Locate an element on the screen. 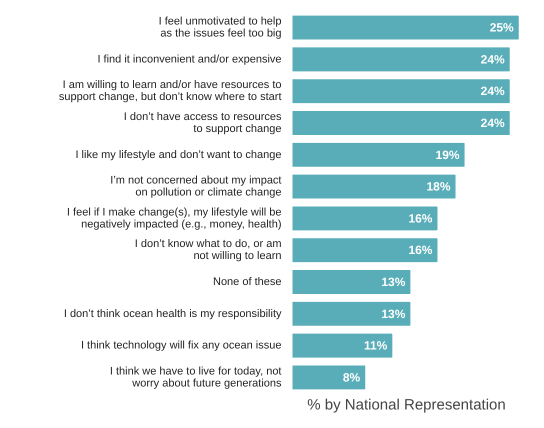 The image size is (544, 428). y-tick-label: I find it inconvenient and/or expensive is located at coordinates (189, 59).